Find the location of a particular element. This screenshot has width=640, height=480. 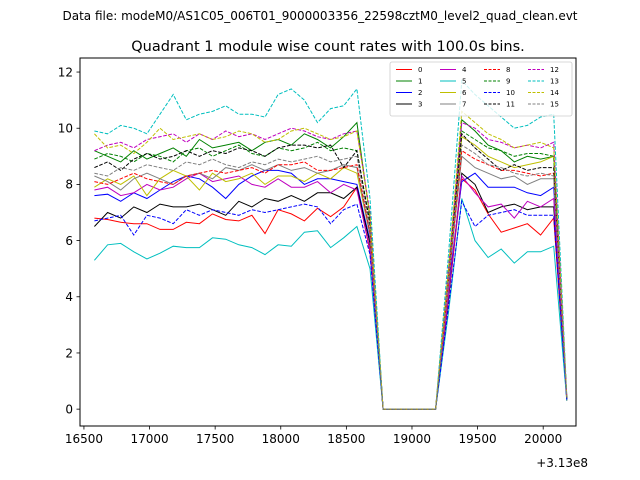

y-tick-label: 2 is located at coordinates (69, 353).